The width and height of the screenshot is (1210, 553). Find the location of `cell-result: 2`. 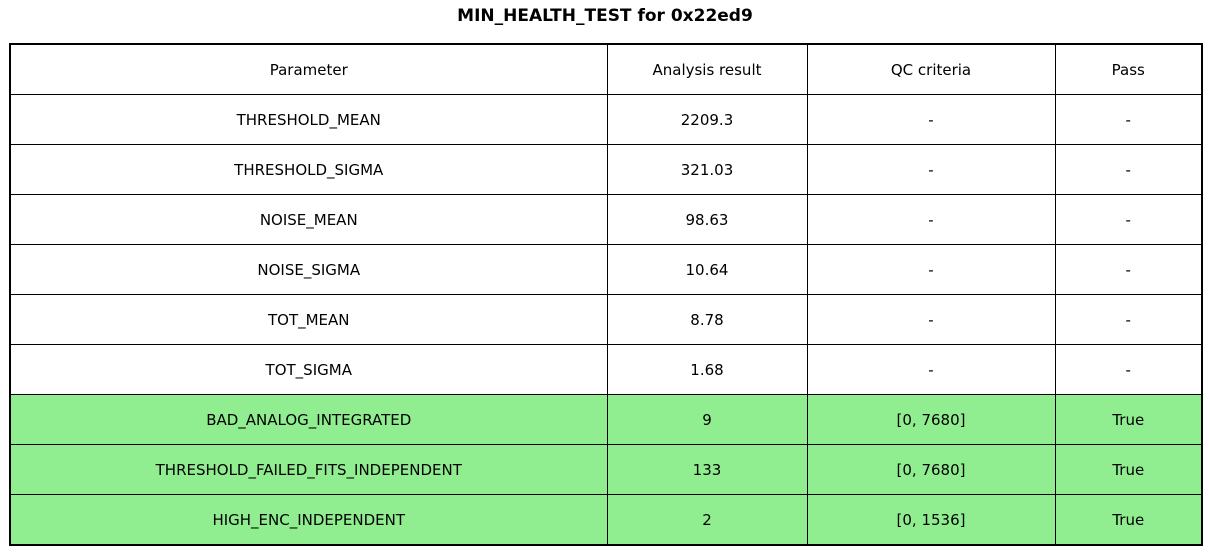

cell-result: 2 is located at coordinates (707, 520).